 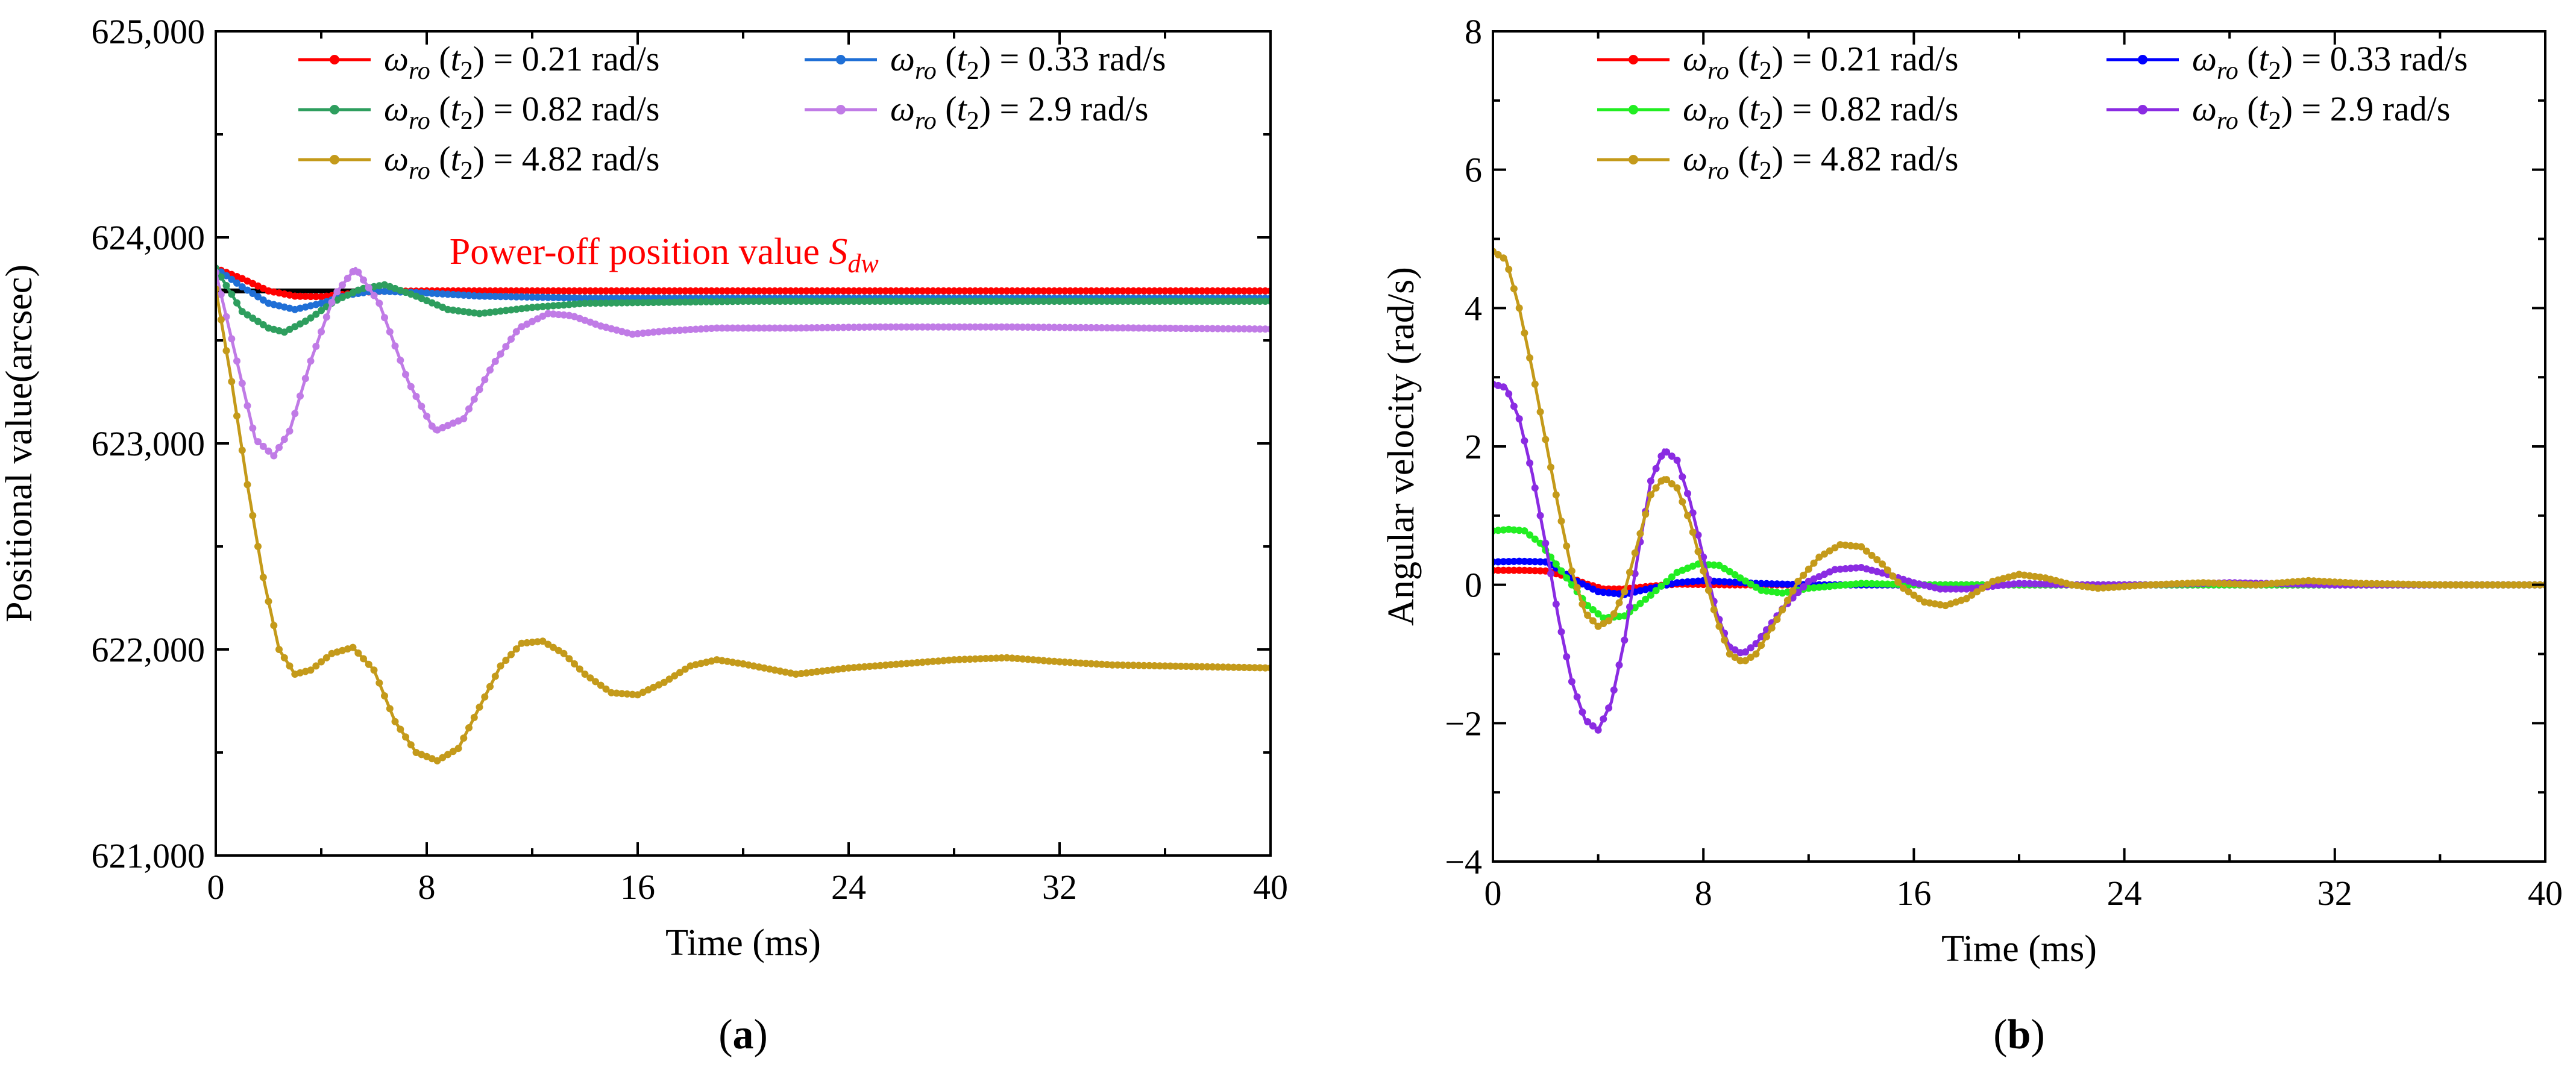 I want to click on legend-item-4.82: ωro (t2) = 4.82 rad/s, so click(x=478, y=162).